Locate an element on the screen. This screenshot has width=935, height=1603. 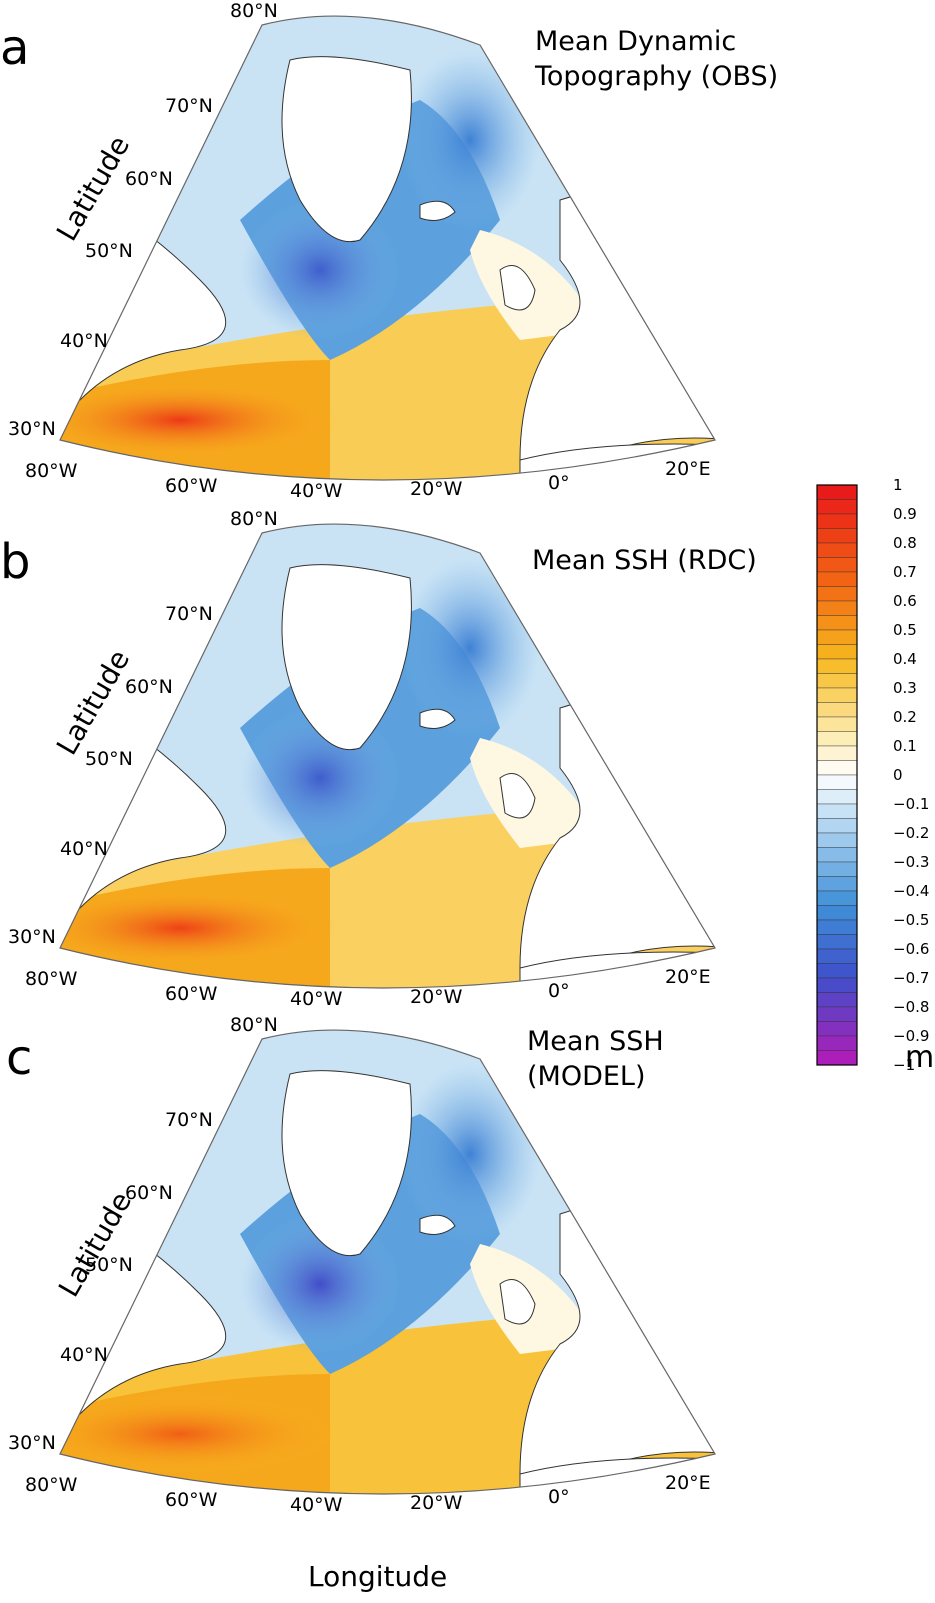
colorbar-scale is located at coordinates (837, 775).